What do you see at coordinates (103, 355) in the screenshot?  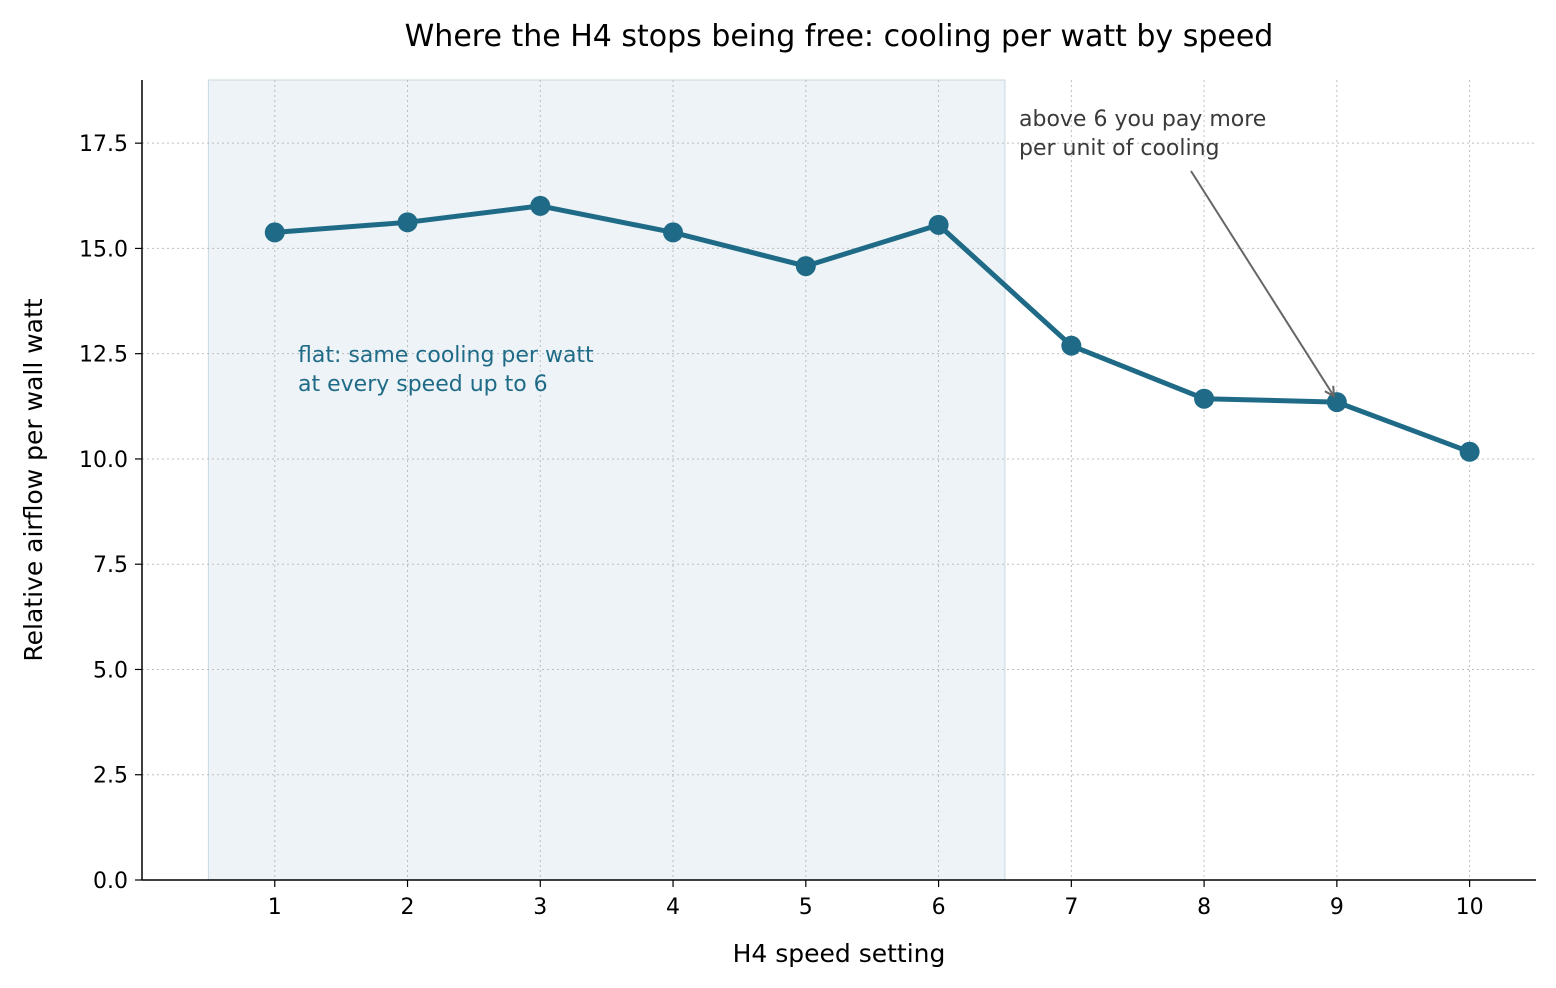 I see `y-tick-label: 12.5` at bounding box center [103, 355].